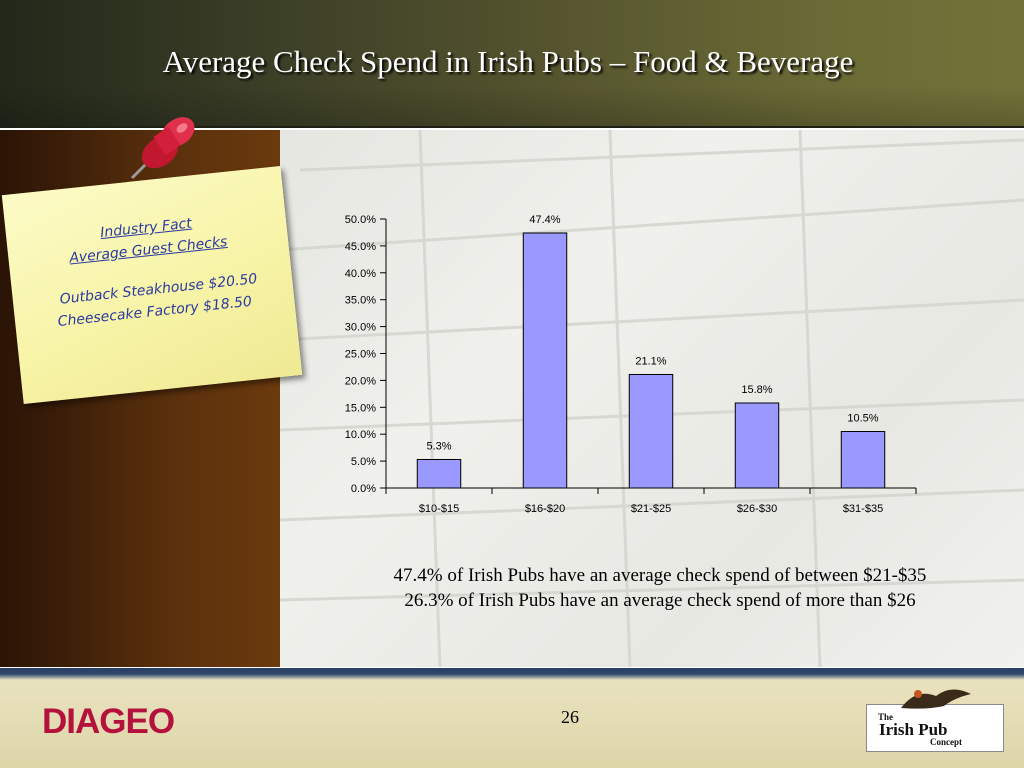 The image size is (1024, 768). I want to click on data-labels: 5.3% 47.4% 21.1% 15.8% 10.5%, so click(652, 333).